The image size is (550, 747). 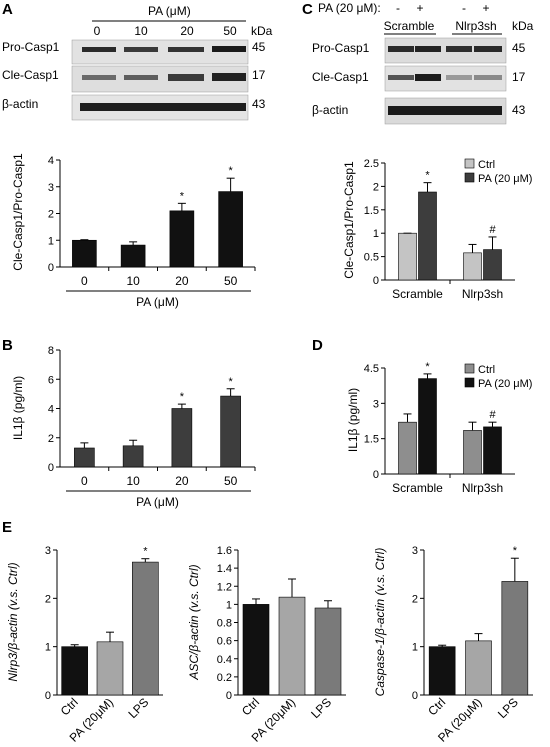 What do you see at coordinates (133, 231) in the screenshot?
I see `chart-a: 0 1 2 3 4 Cle-Casp1/Pro-Casp1 0 10 * 20 * 50 PA (μM)` at bounding box center [133, 231].